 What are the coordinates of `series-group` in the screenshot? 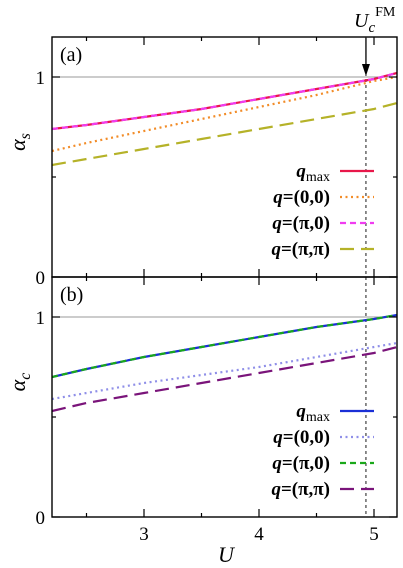 It's located at (224, 119).